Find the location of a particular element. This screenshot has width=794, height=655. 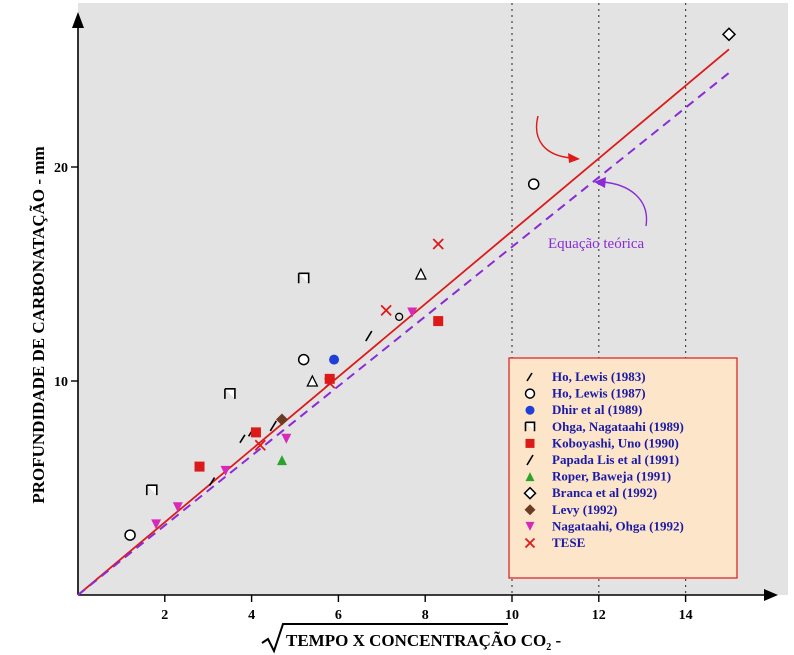

theory-arrow-curve is located at coordinates (624, 204).